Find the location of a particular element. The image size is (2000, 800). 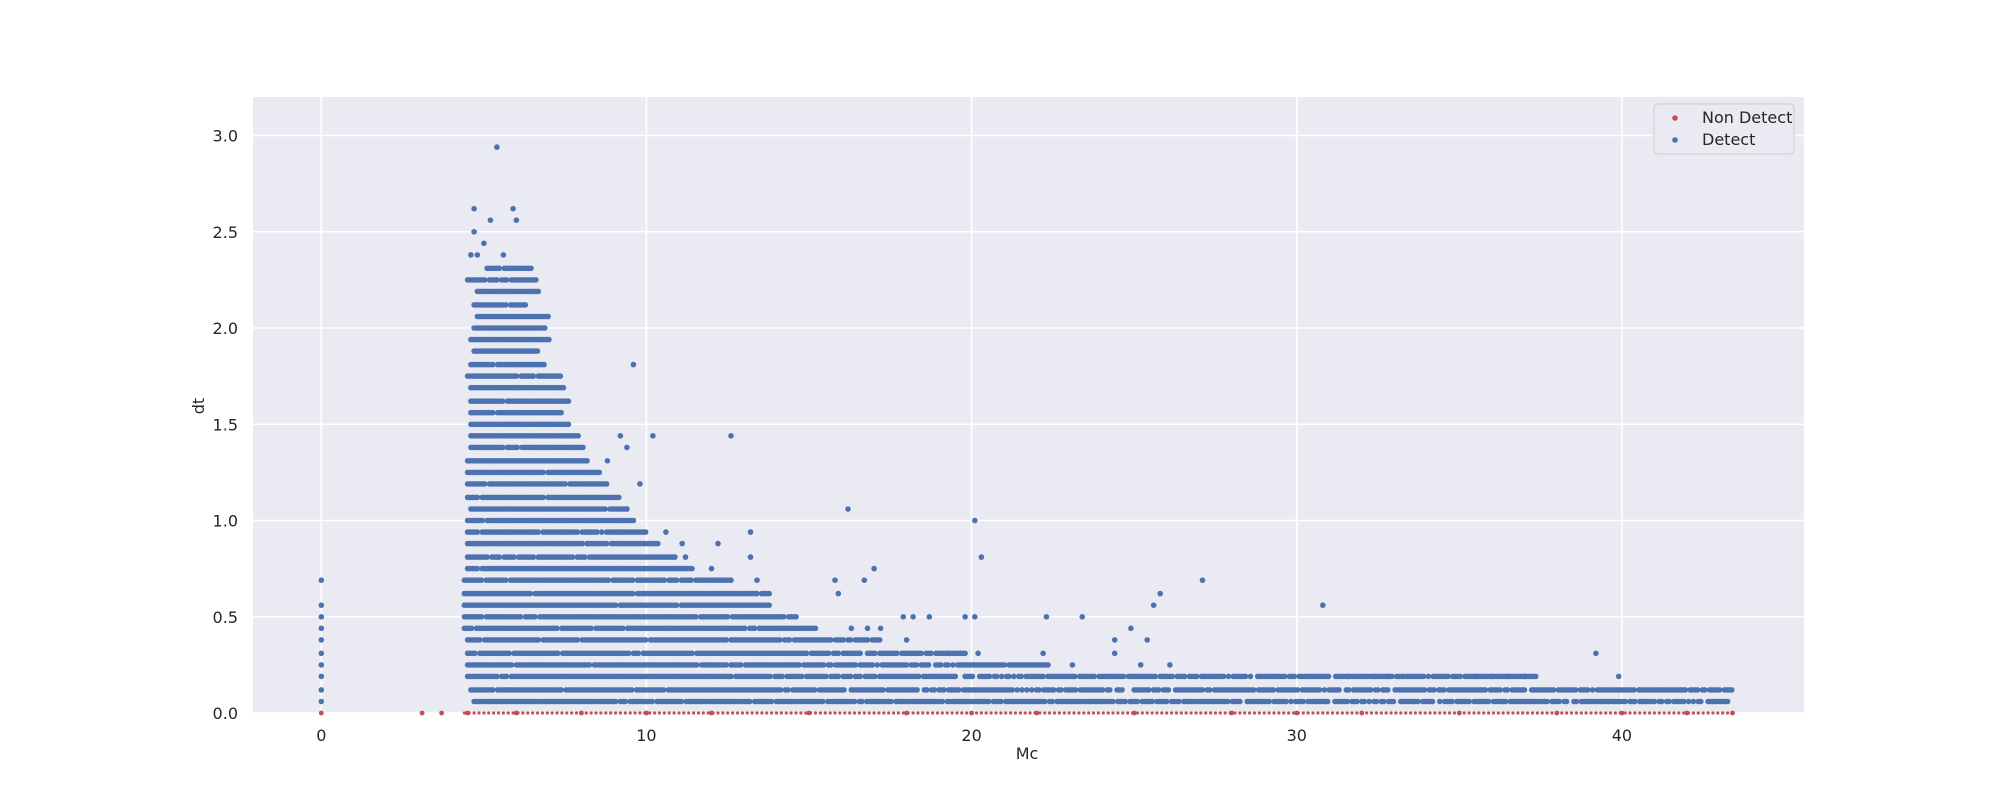

legend-label-detect: Detect is located at coordinates (1728, 139).